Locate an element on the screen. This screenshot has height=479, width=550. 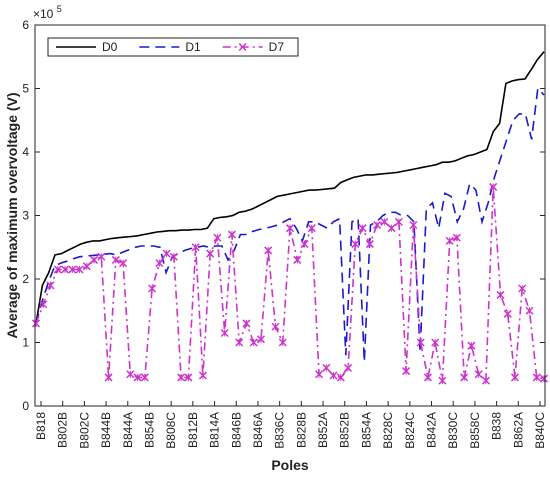
x-tick-label: B858C is located at coordinates (475, 430).